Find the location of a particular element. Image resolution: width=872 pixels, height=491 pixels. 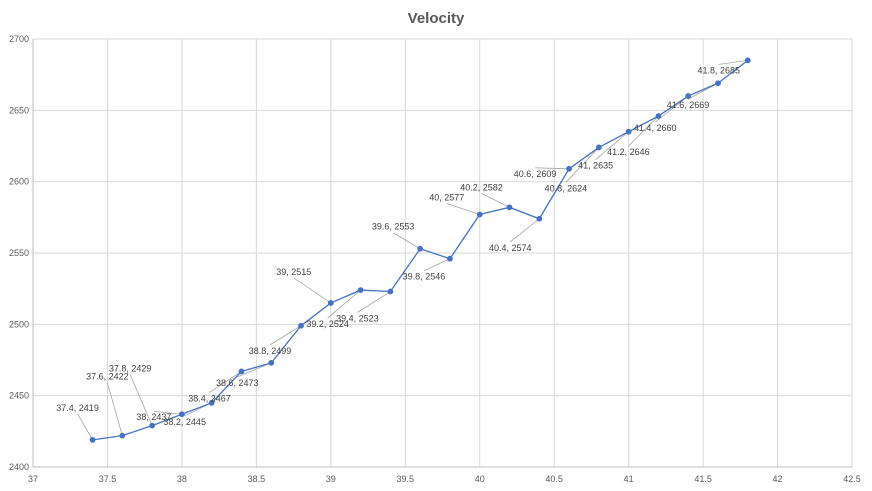

x-tick-label: 41.5 is located at coordinates (703, 479).